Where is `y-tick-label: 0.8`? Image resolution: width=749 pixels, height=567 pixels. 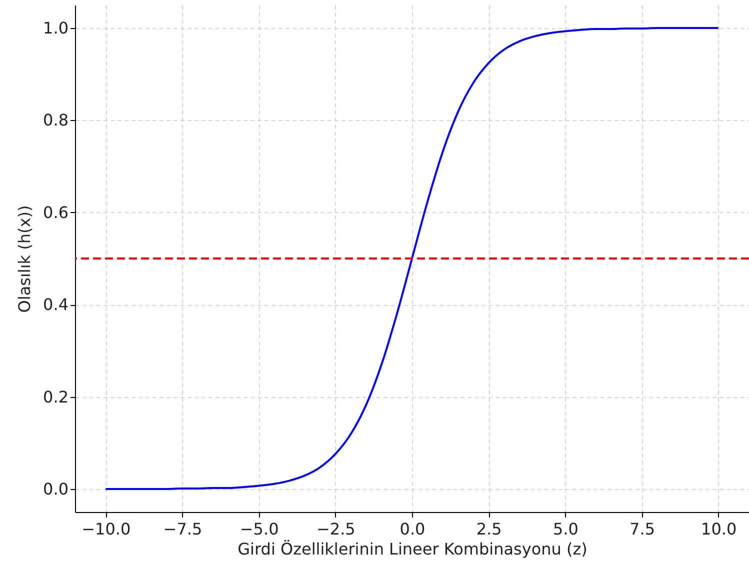
y-tick-label: 0.8 is located at coordinates (55, 120).